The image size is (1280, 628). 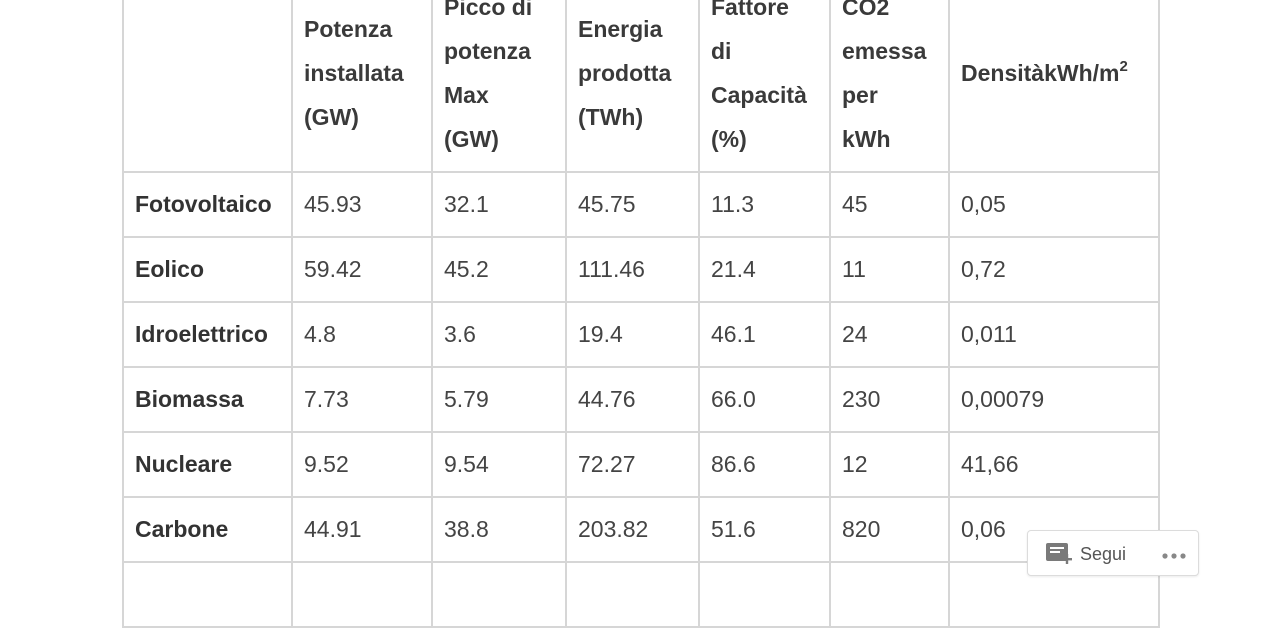 What do you see at coordinates (499, 464) in the screenshot?
I see `table-cell: 9.54` at bounding box center [499, 464].